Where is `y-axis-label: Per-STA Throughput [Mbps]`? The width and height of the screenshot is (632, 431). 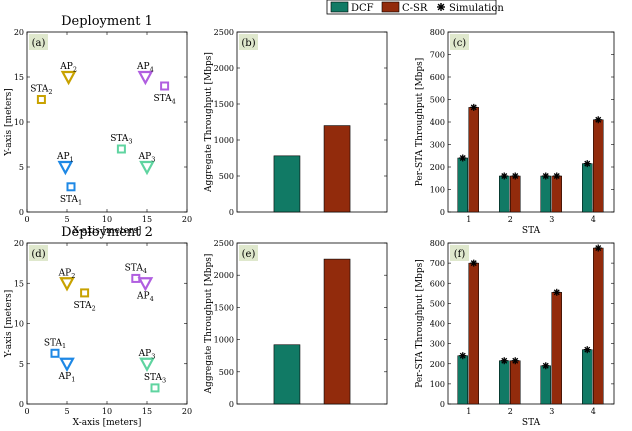 y-axis-label: Per-STA Throughput [Mbps] is located at coordinates (420, 323).